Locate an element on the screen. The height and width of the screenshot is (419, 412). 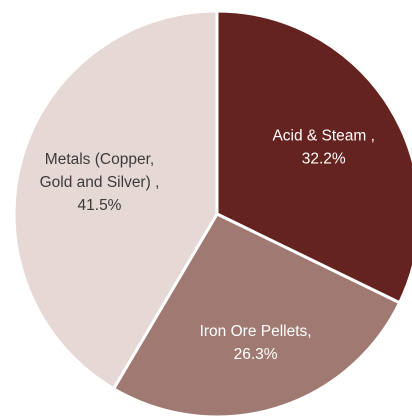
pie-label-line: 41.5% is located at coordinates (100, 205).